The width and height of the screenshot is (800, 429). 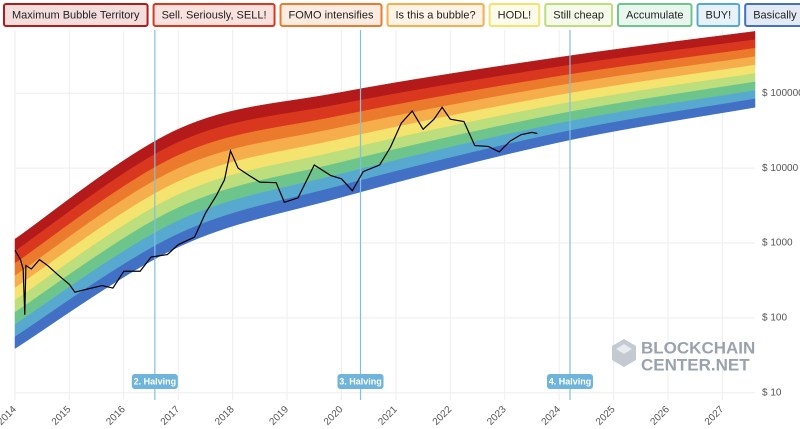 I want to click on y-tick-label: $ 100000, so click(x=781, y=93).